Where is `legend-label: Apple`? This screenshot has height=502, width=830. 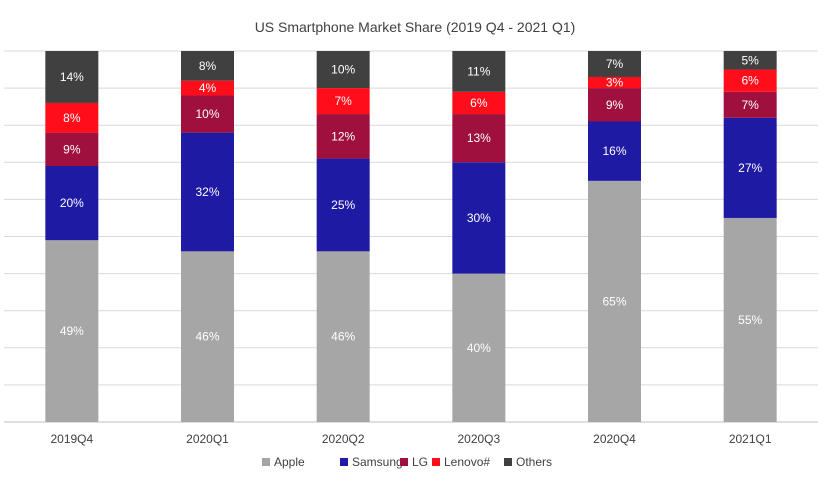 legend-label: Apple is located at coordinates (289, 462).